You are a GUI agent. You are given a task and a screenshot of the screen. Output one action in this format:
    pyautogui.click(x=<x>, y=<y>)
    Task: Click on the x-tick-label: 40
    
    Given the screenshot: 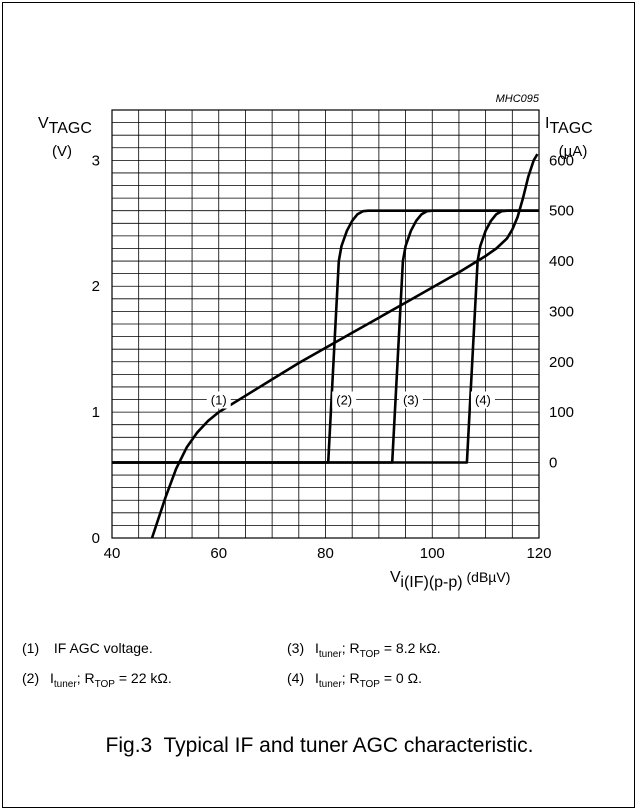 What is the action you would take?
    pyautogui.click(x=112, y=553)
    